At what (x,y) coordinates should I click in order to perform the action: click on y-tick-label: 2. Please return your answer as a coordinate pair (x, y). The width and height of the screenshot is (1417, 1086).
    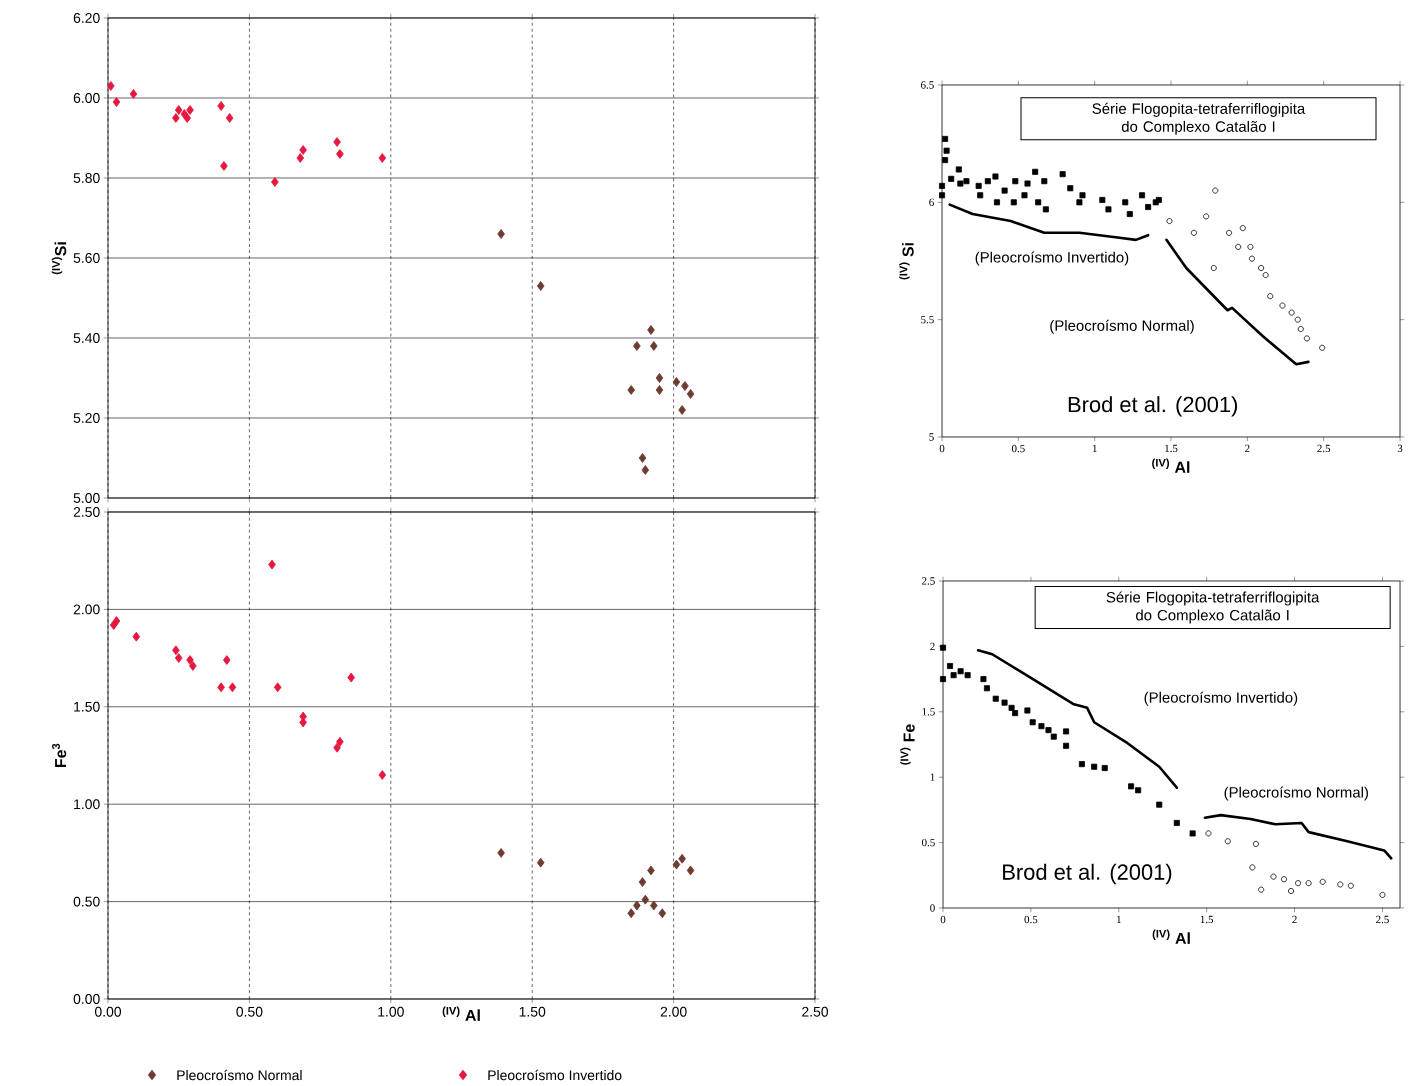
    Looking at the image, I should click on (932, 646).